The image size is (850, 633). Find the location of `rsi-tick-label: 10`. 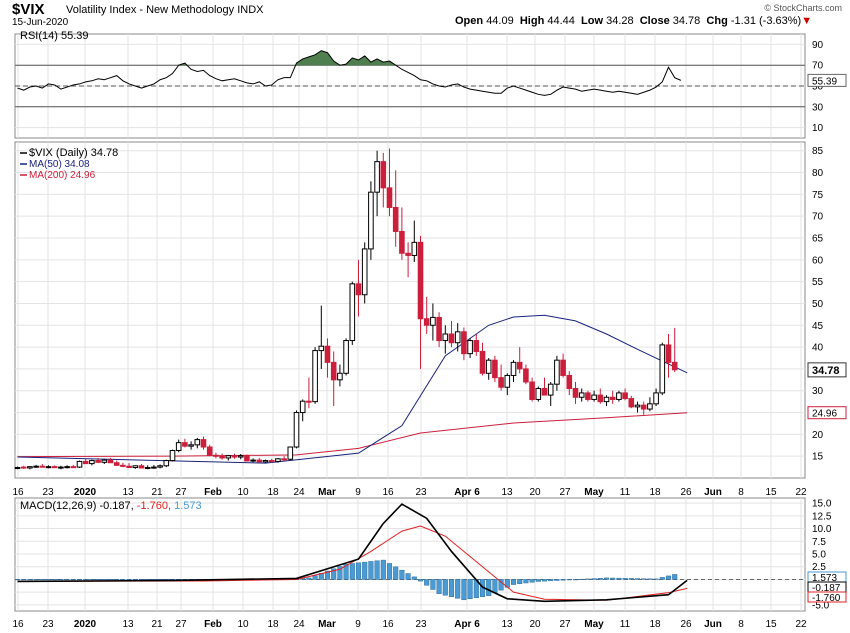

rsi-tick-label: 10 is located at coordinates (818, 128).